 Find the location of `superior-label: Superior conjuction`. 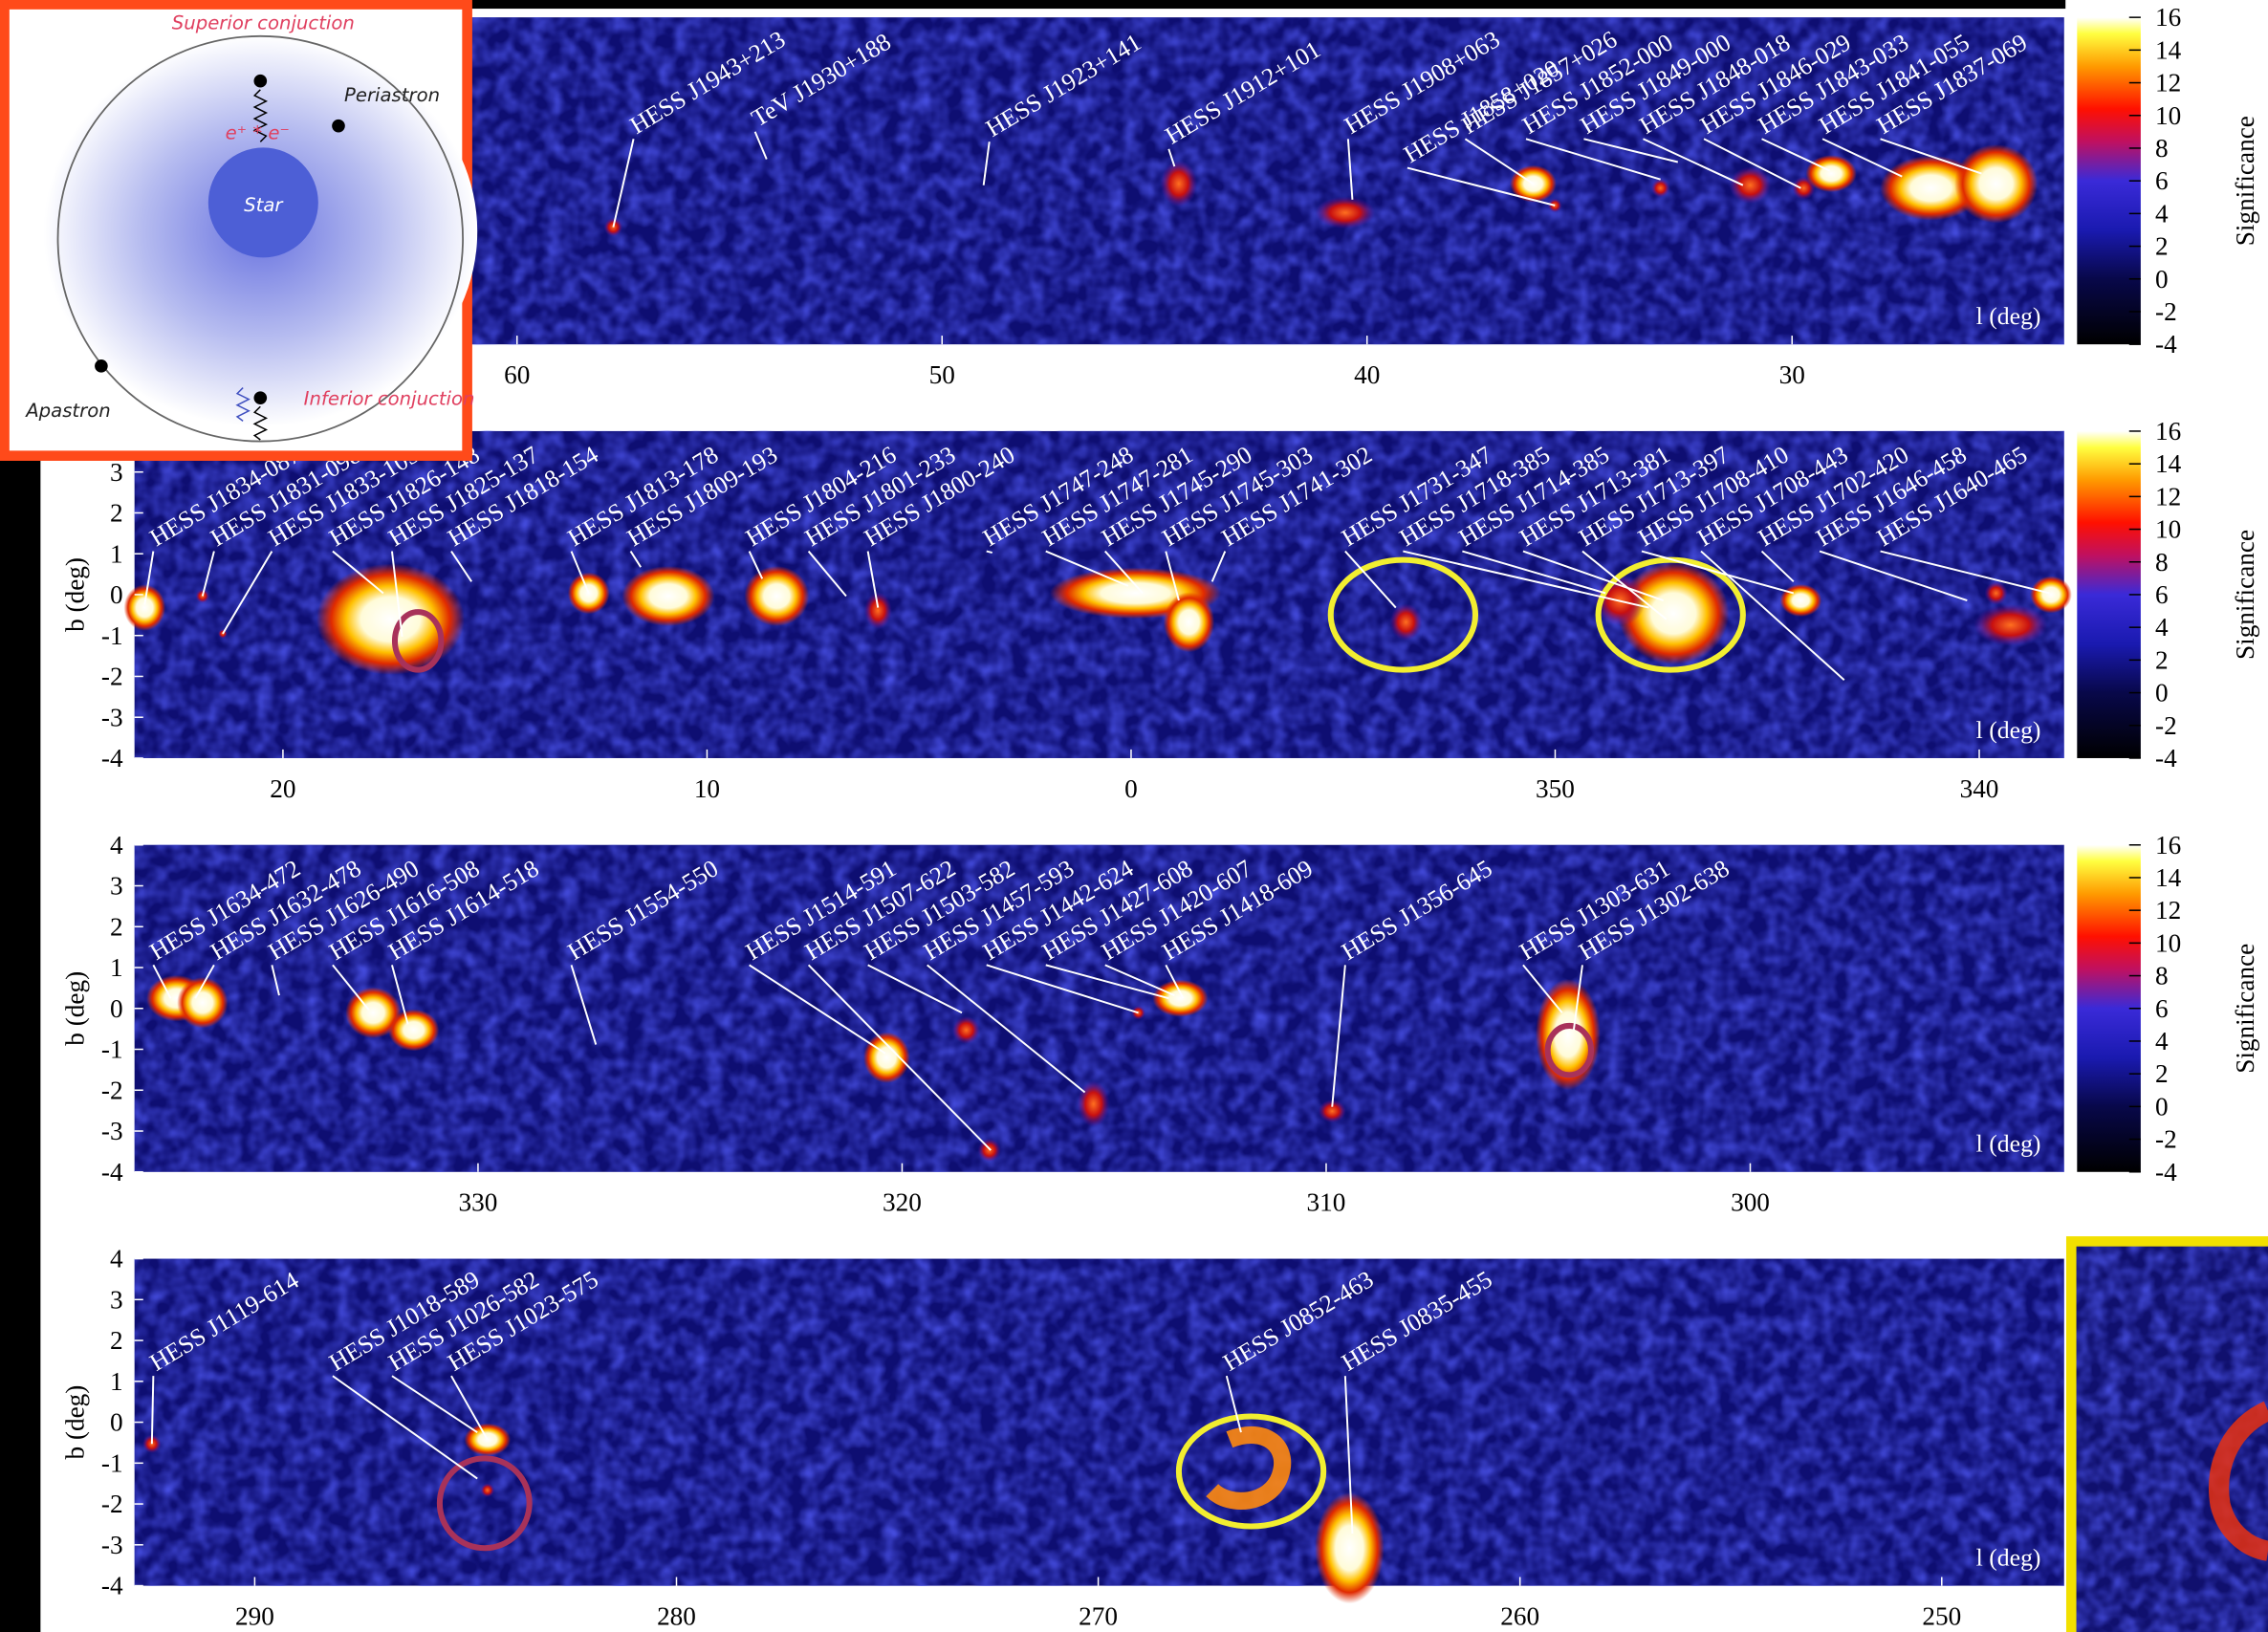

superior-label: Superior conjuction is located at coordinates (263, 22).